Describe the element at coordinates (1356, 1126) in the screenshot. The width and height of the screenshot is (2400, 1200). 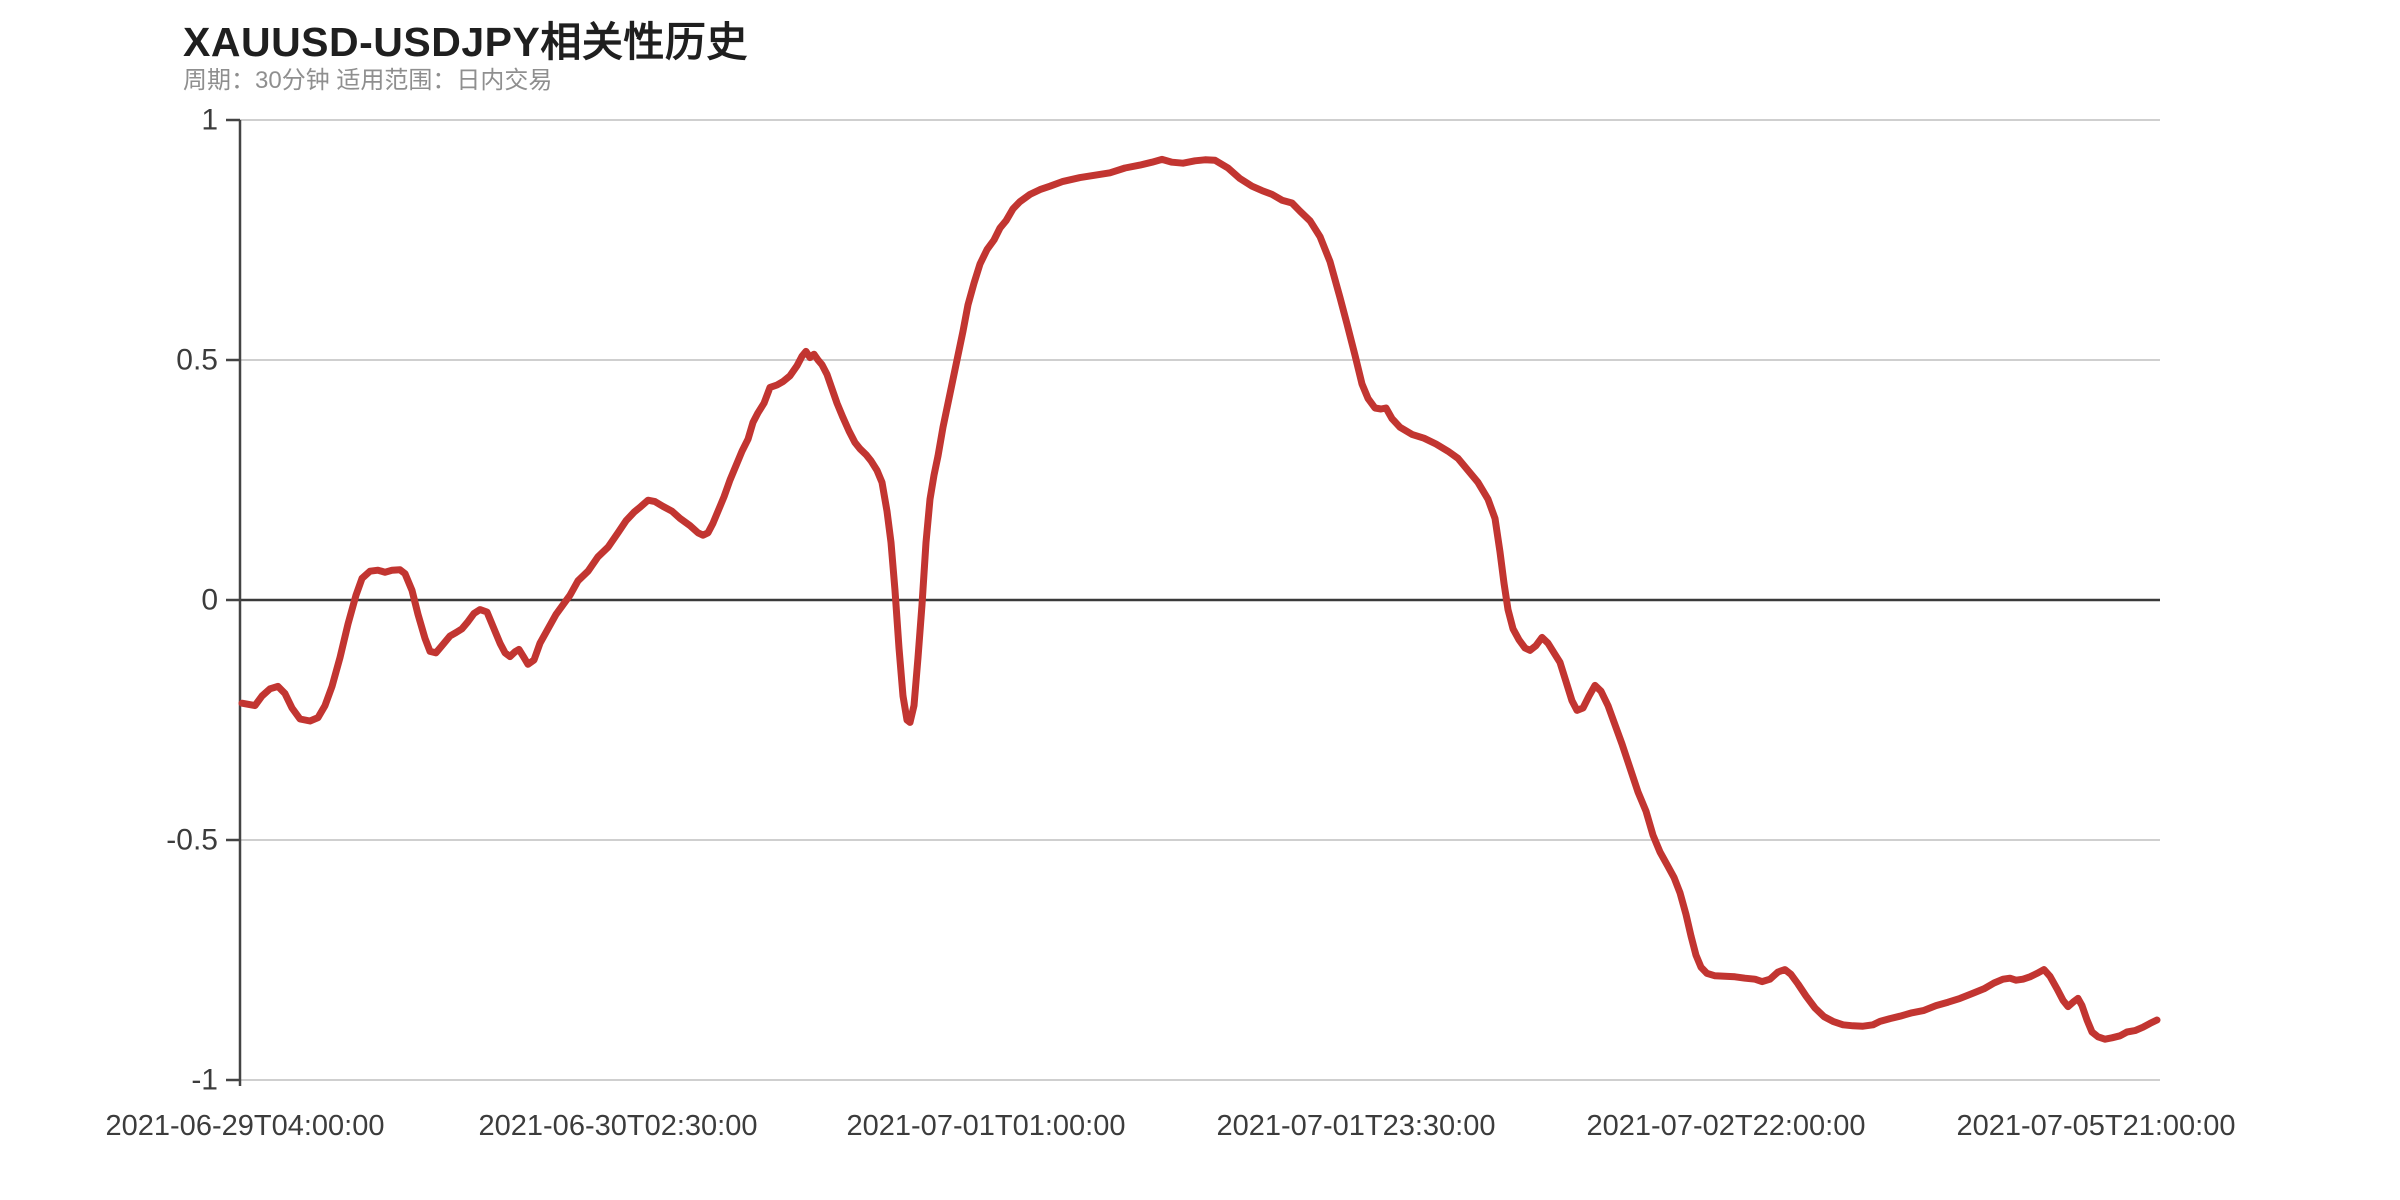
I see `x-tick-label: 2021-07-01T23:30:00` at that location.